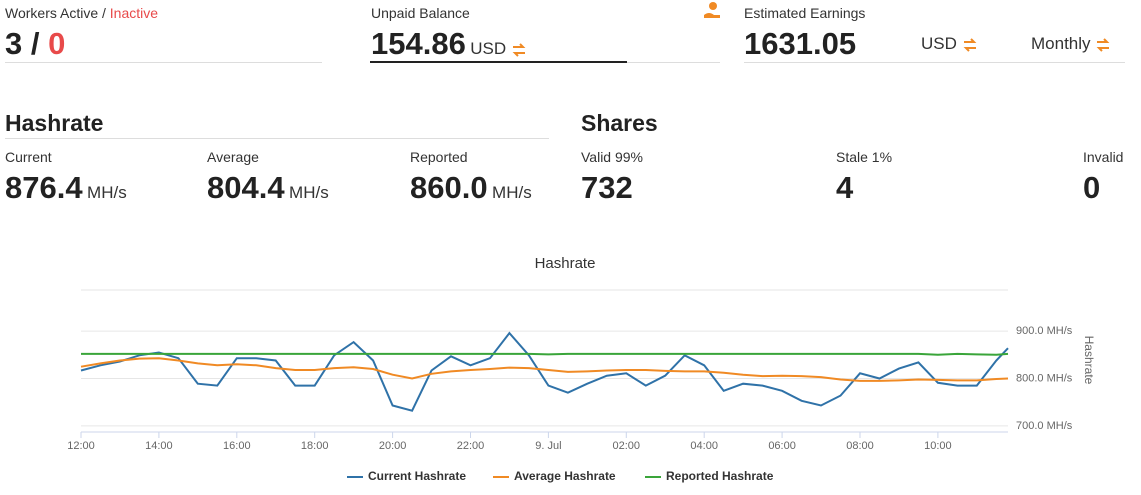 This screenshot has height=495, width=1141. What do you see at coordinates (81, 446) in the screenshot?
I see `x-tick-label: 12:00` at bounding box center [81, 446].